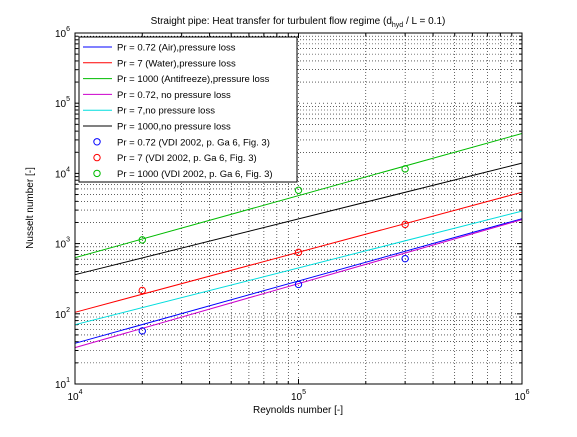  I want to click on legend-entry: Pr = 7 (Water),pressure loss, so click(159, 63).